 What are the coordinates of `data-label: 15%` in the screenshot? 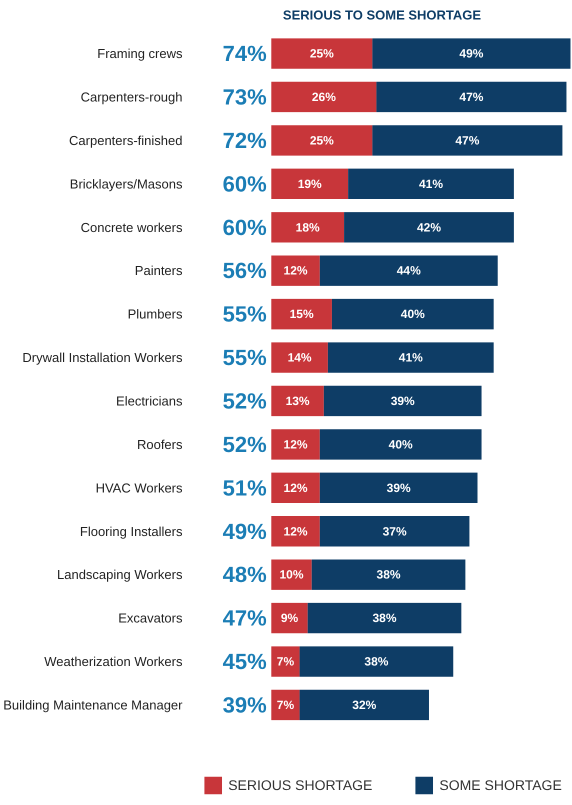 It's located at (302, 314).